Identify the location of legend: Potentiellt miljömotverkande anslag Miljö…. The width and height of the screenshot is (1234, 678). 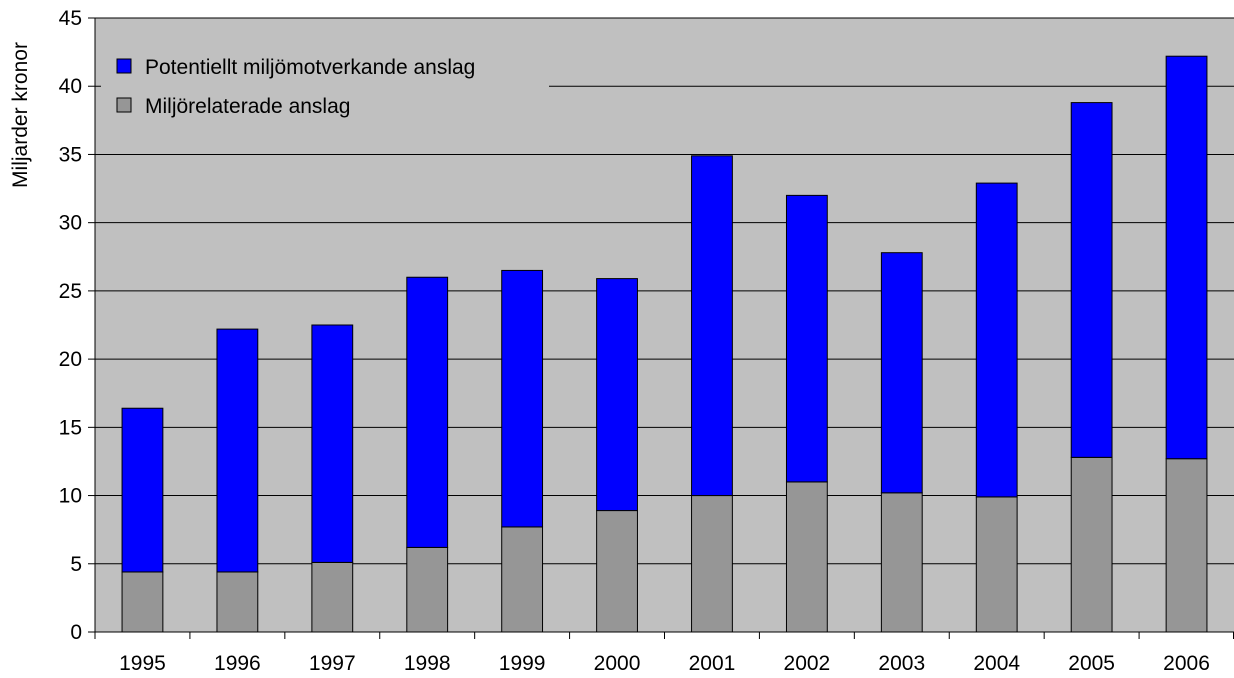
(325, 87).